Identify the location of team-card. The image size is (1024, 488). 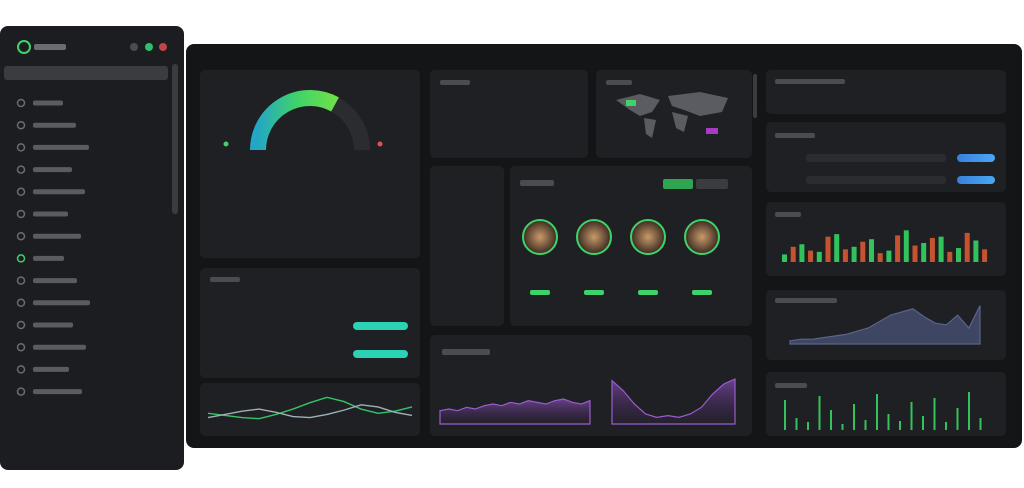
(631, 246).